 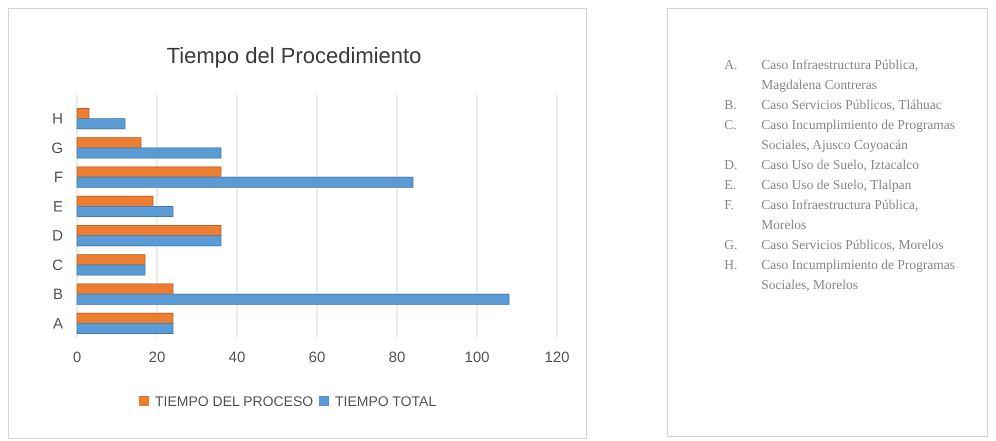 I want to click on legend-label: TIEMPO TOTAL, so click(x=385, y=401).